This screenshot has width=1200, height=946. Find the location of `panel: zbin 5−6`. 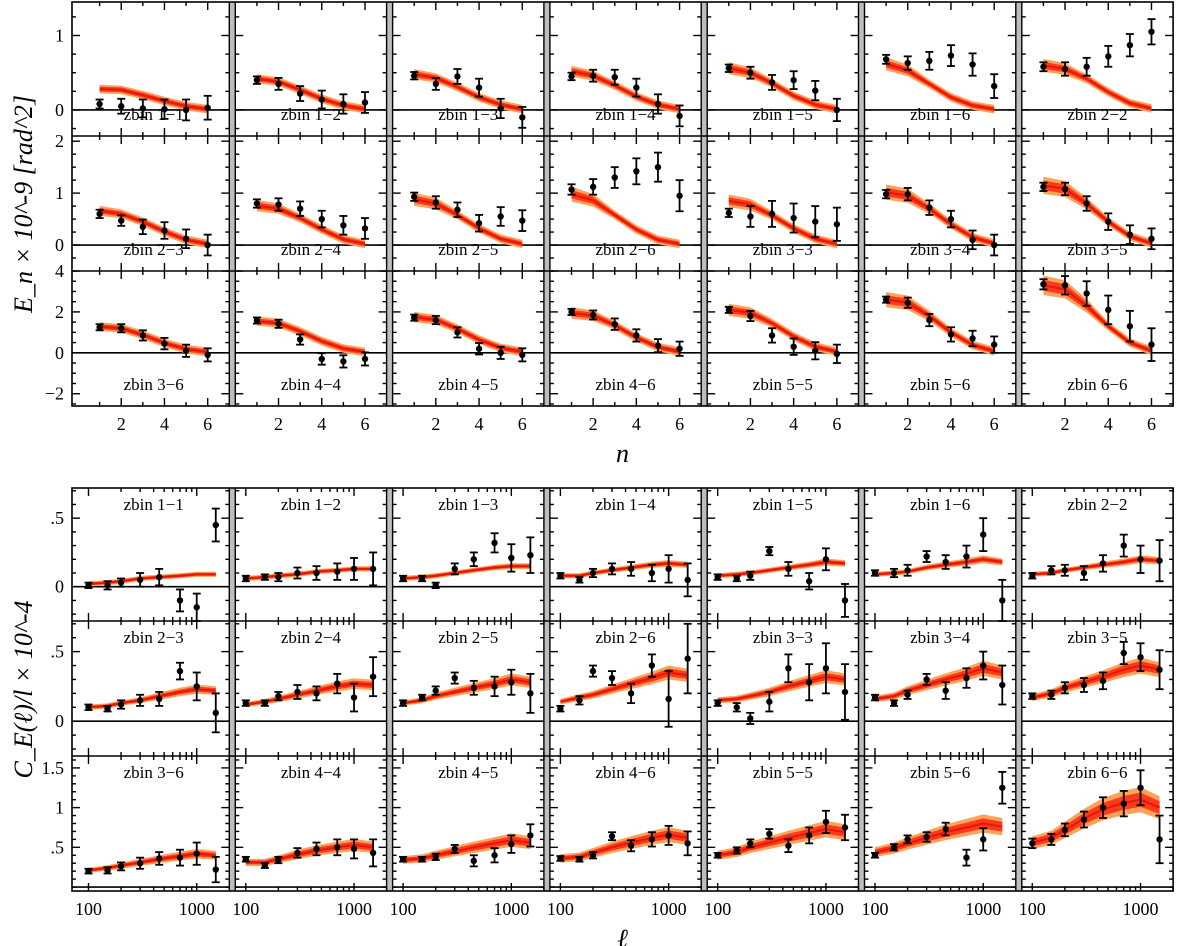

panel: zbin 5−6 is located at coordinates (940, 338).